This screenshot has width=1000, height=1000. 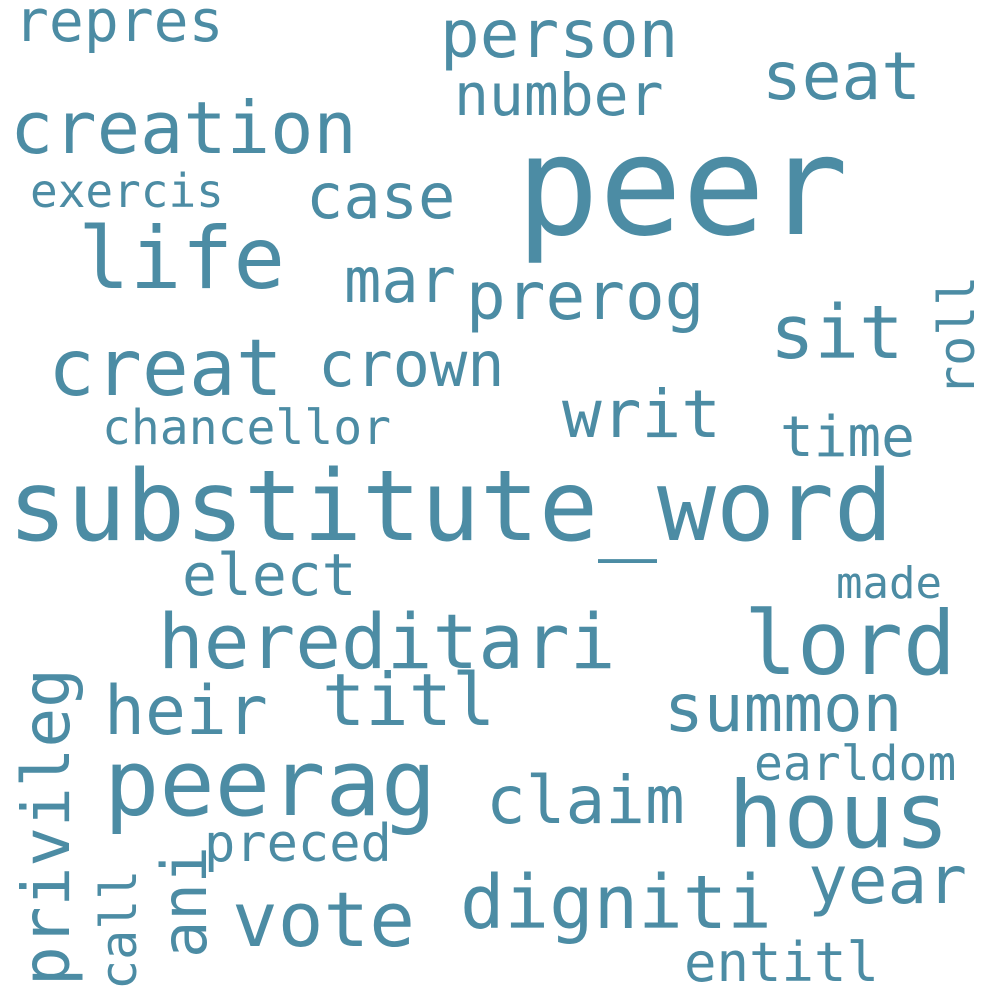 I want to click on word-entitl: entitl, so click(x=782, y=962).